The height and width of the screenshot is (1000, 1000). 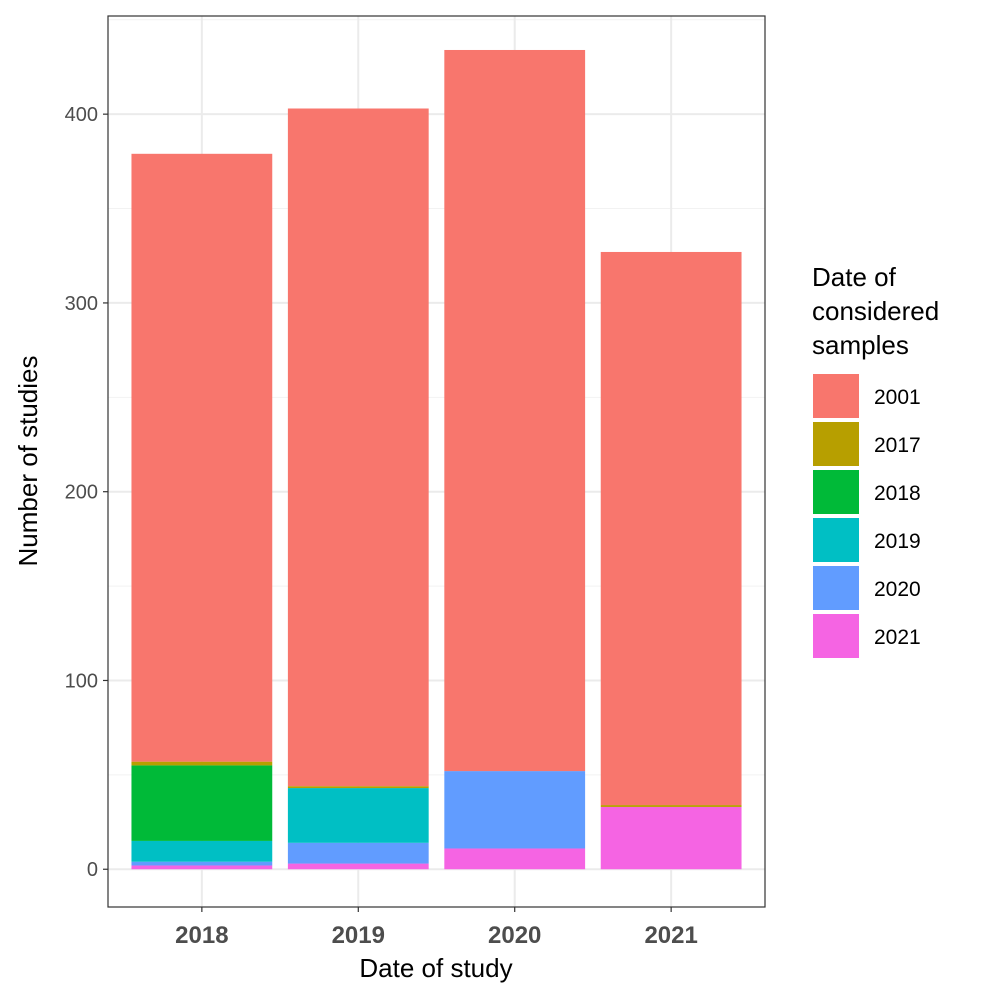 What do you see at coordinates (836, 636) in the screenshot?
I see `legend-key-2021` at bounding box center [836, 636].